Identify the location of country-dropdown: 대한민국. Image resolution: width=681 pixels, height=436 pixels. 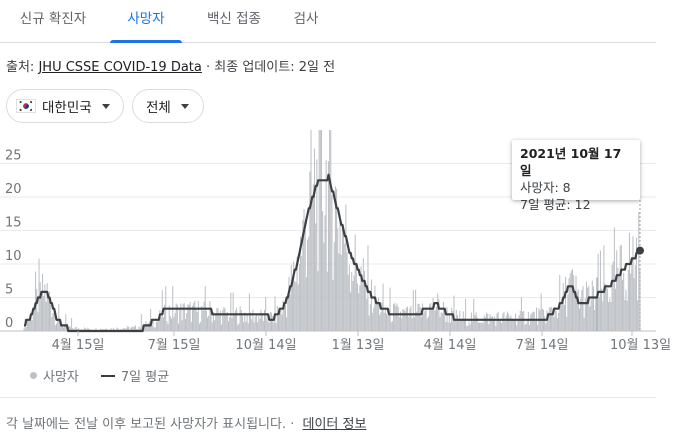
(65, 106).